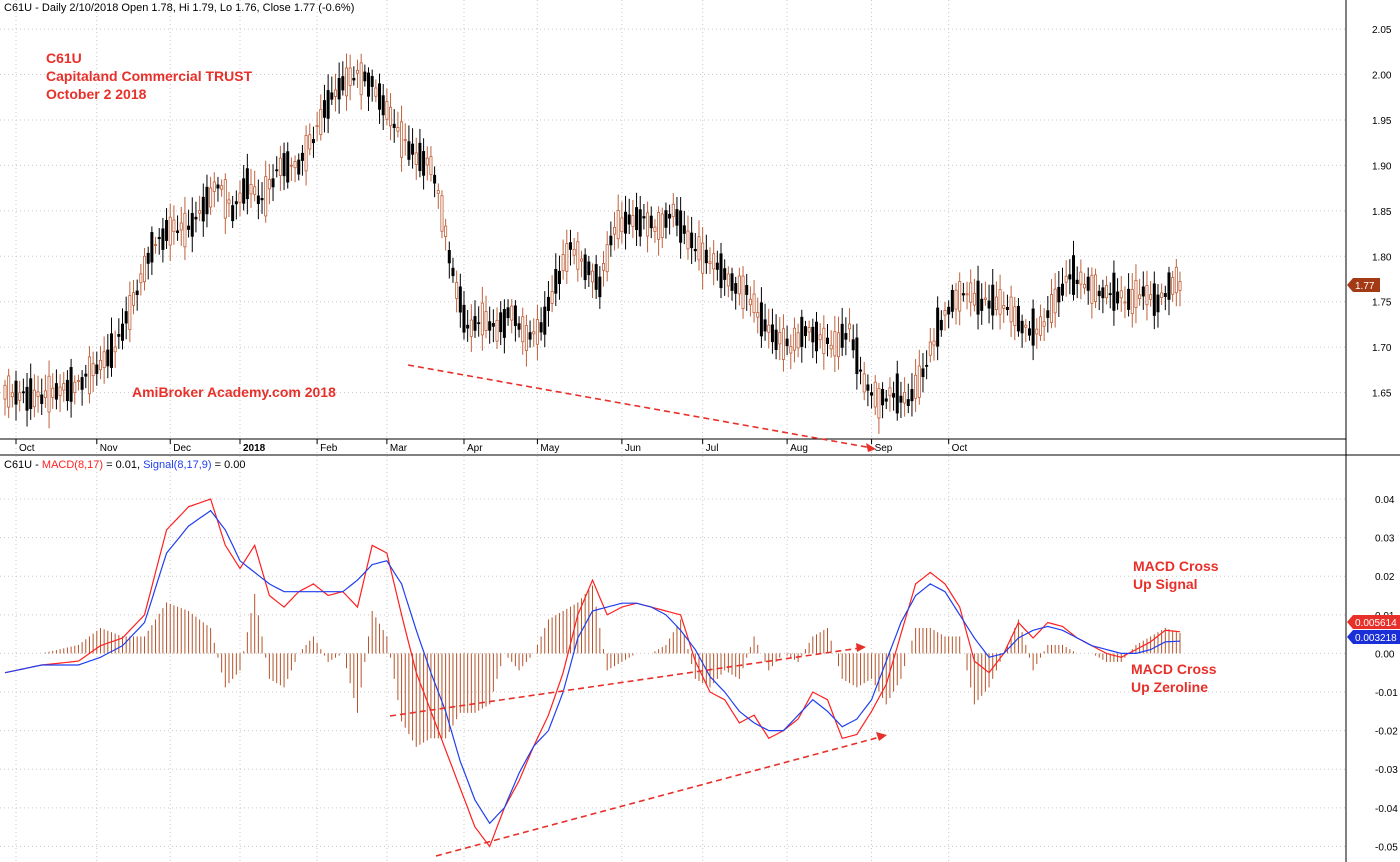  I want to click on price-y-tick-label: 1.65, so click(1382, 394).